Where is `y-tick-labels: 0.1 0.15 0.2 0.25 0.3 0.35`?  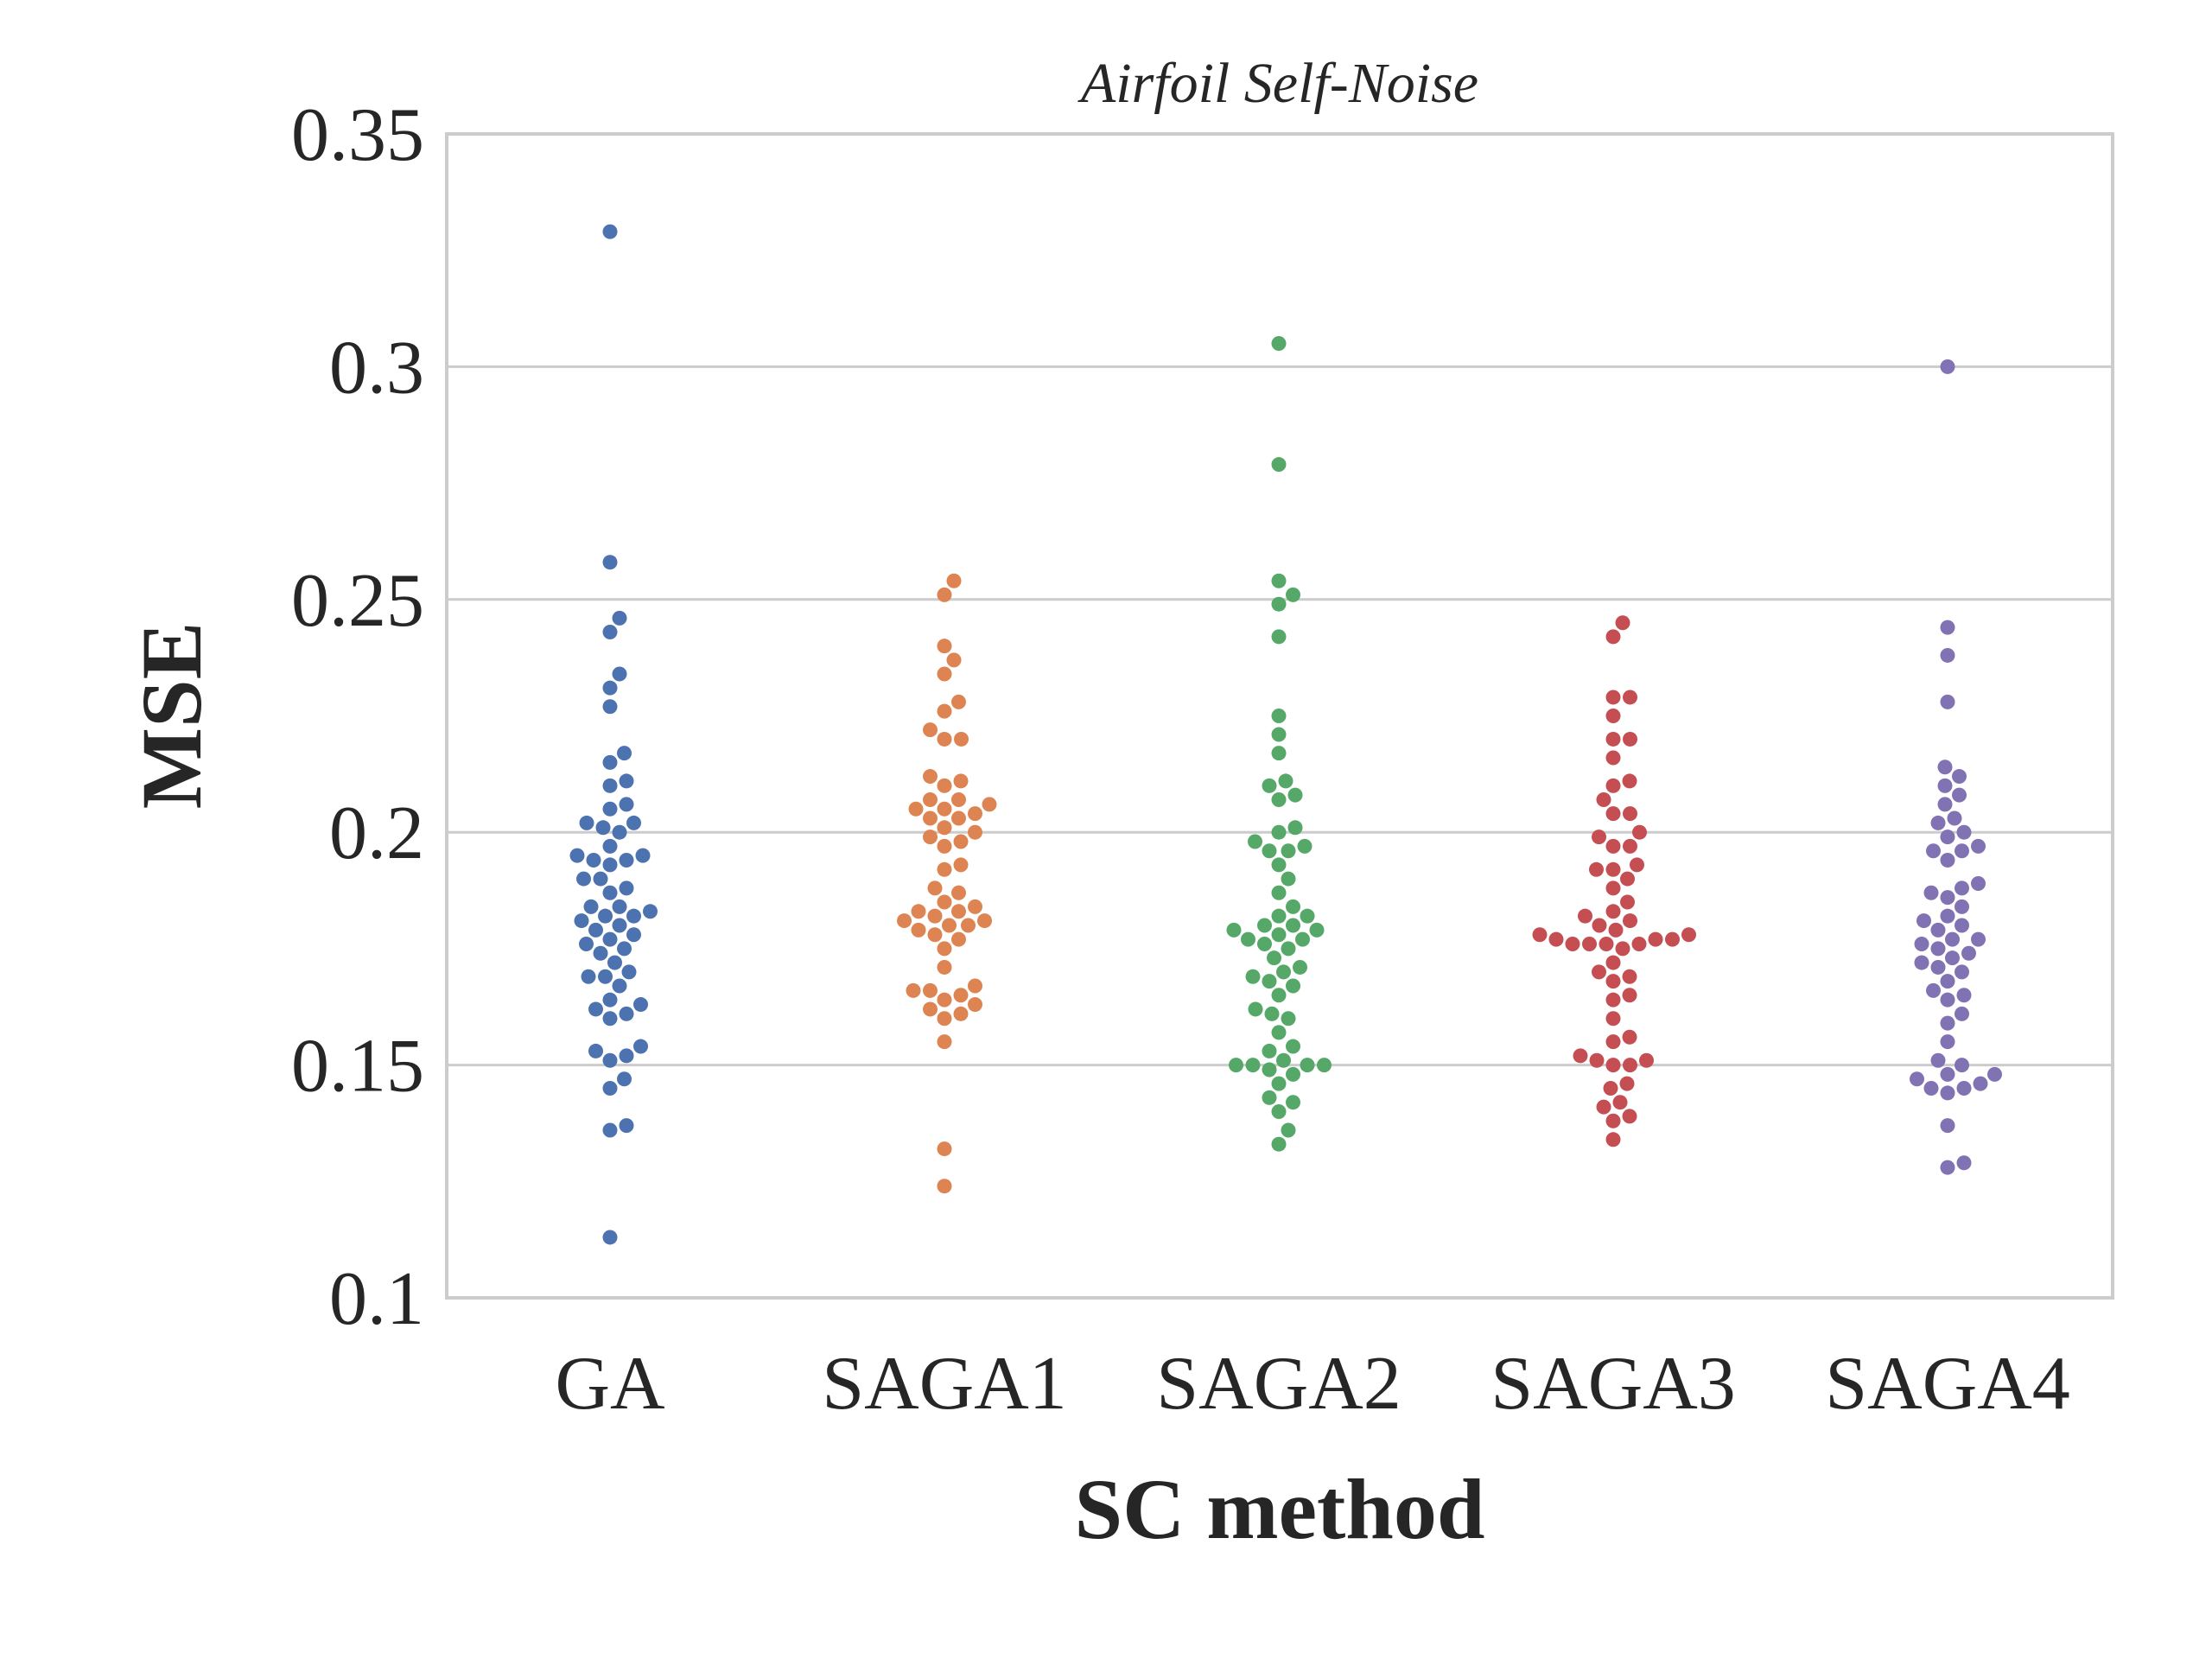
y-tick-labels: 0.1 0.15 0.2 0.25 0.3 0.35 is located at coordinates (357, 717).